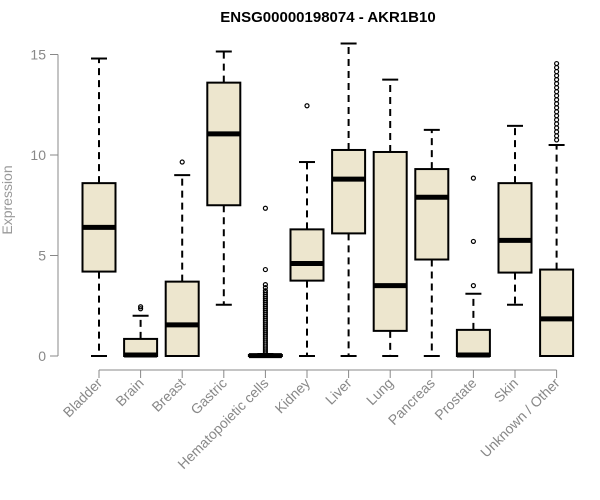 The width and height of the screenshot is (600, 500). I want to click on box-lung, so click(390, 217).